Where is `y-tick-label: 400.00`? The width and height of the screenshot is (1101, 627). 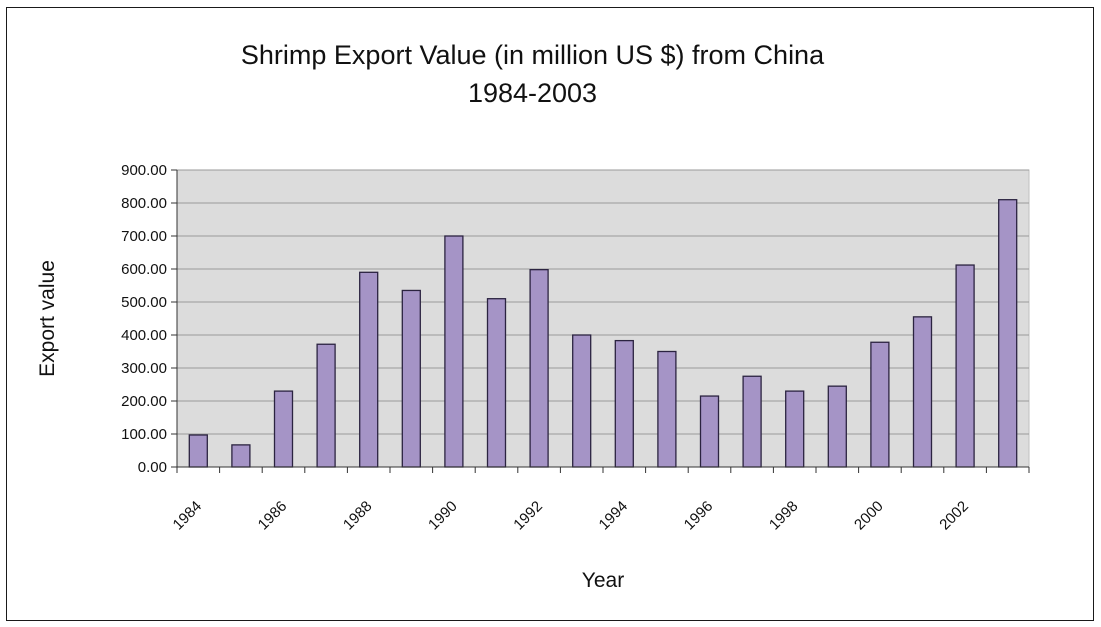
y-tick-label: 400.00 is located at coordinates (144, 335).